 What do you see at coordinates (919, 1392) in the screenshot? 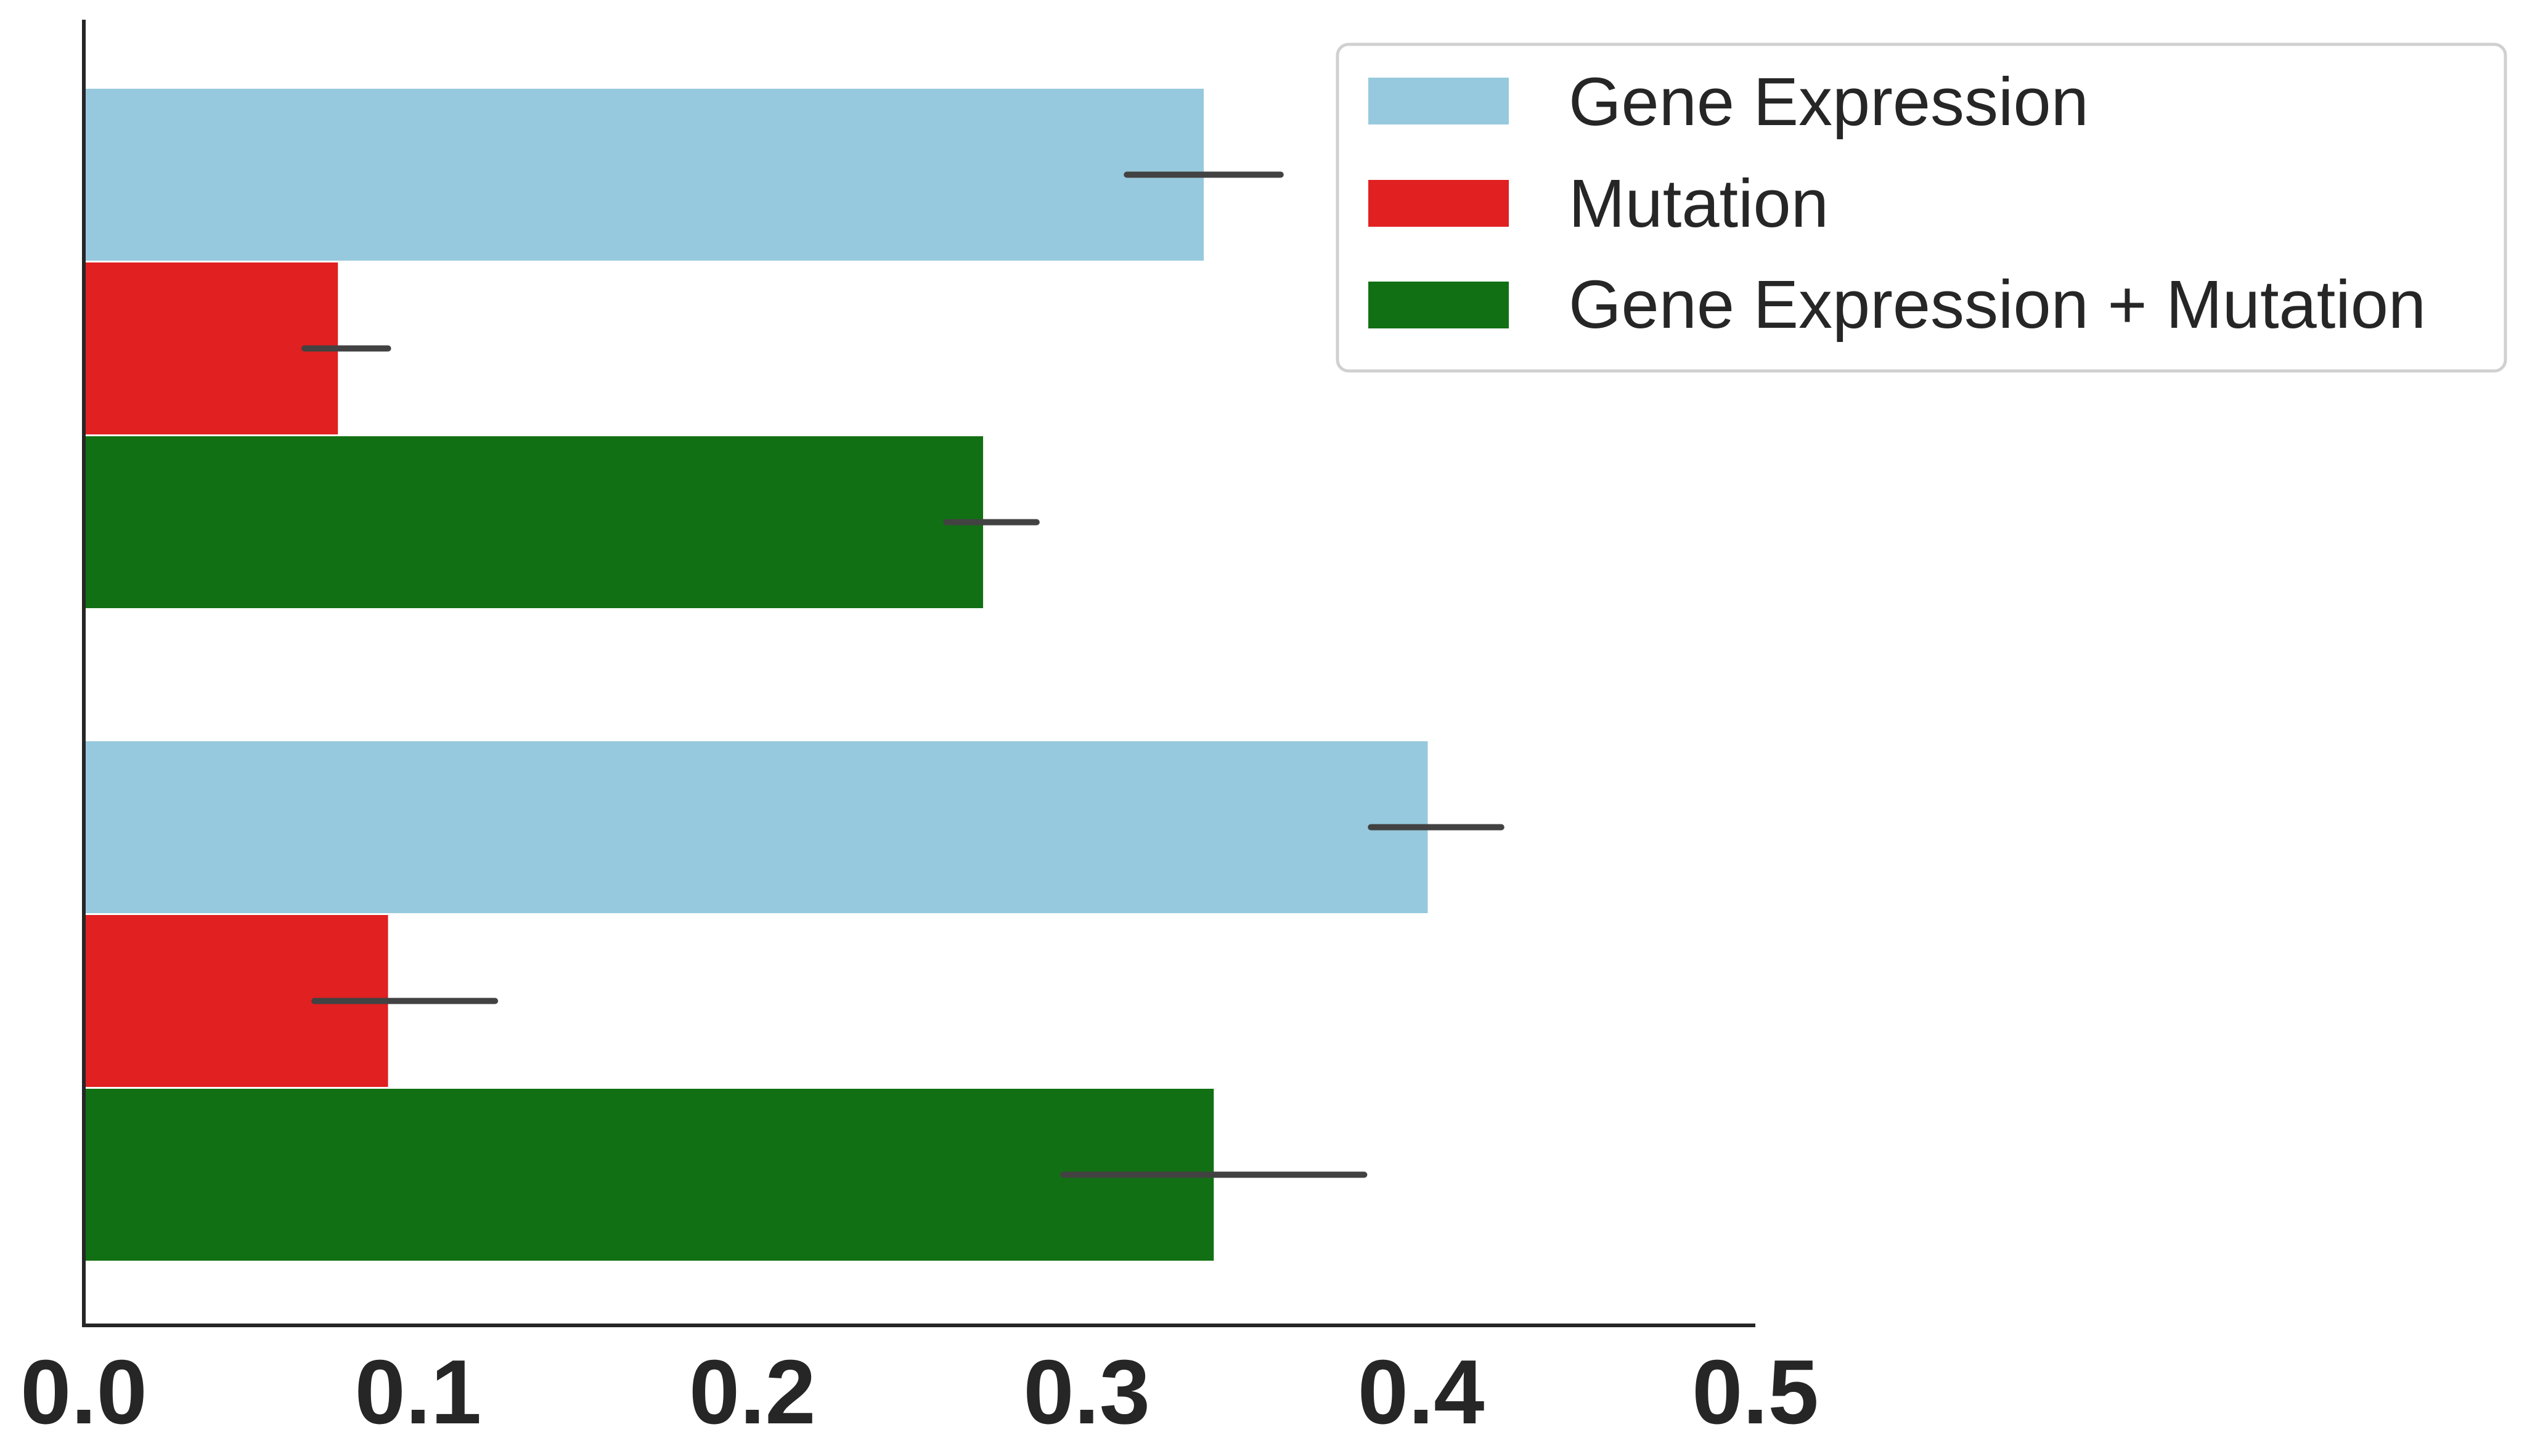
I see `x-ticks: 0.0 0.1 0.2 0.3 0.4 0.5` at bounding box center [919, 1392].